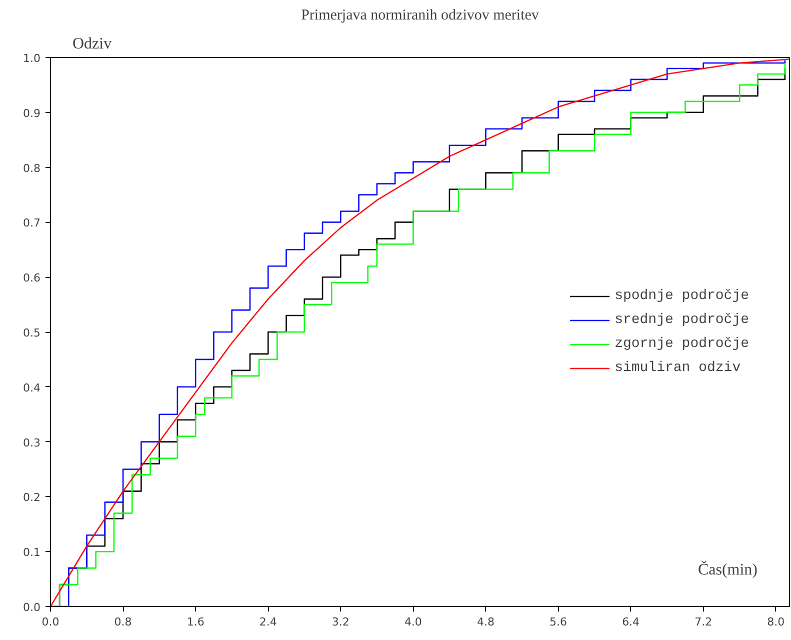 The width and height of the screenshot is (791, 640). I want to click on x-tick-label: 1.6, so click(195, 622).